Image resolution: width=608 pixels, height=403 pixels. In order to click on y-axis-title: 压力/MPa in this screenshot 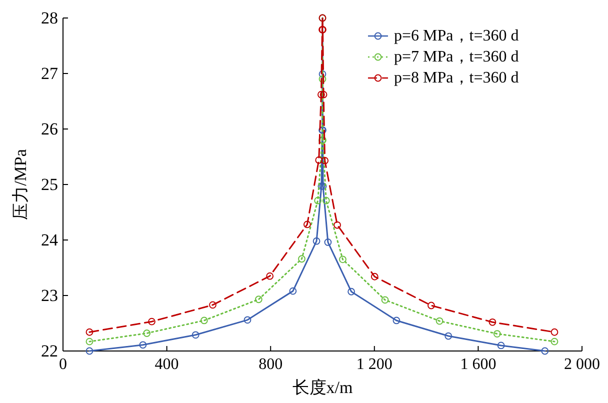, I will do `click(20, 184)`.